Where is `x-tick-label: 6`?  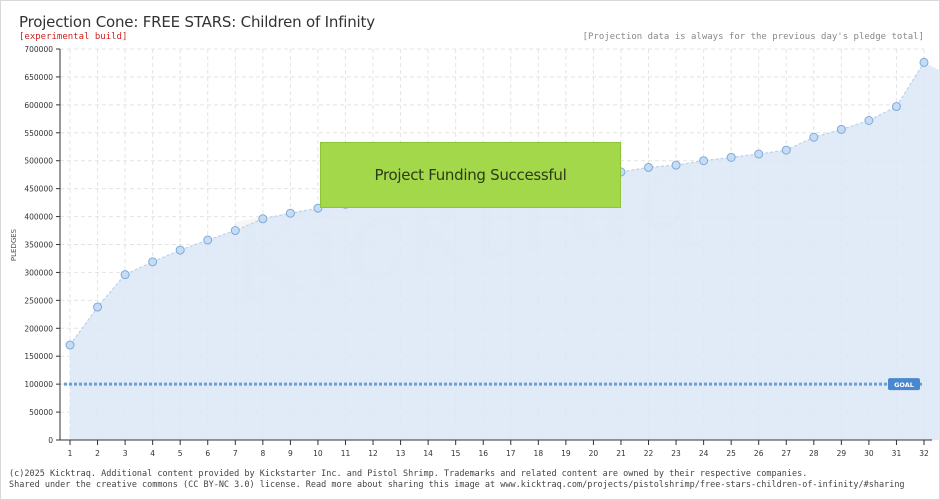 x-tick-label: 6 is located at coordinates (207, 453).